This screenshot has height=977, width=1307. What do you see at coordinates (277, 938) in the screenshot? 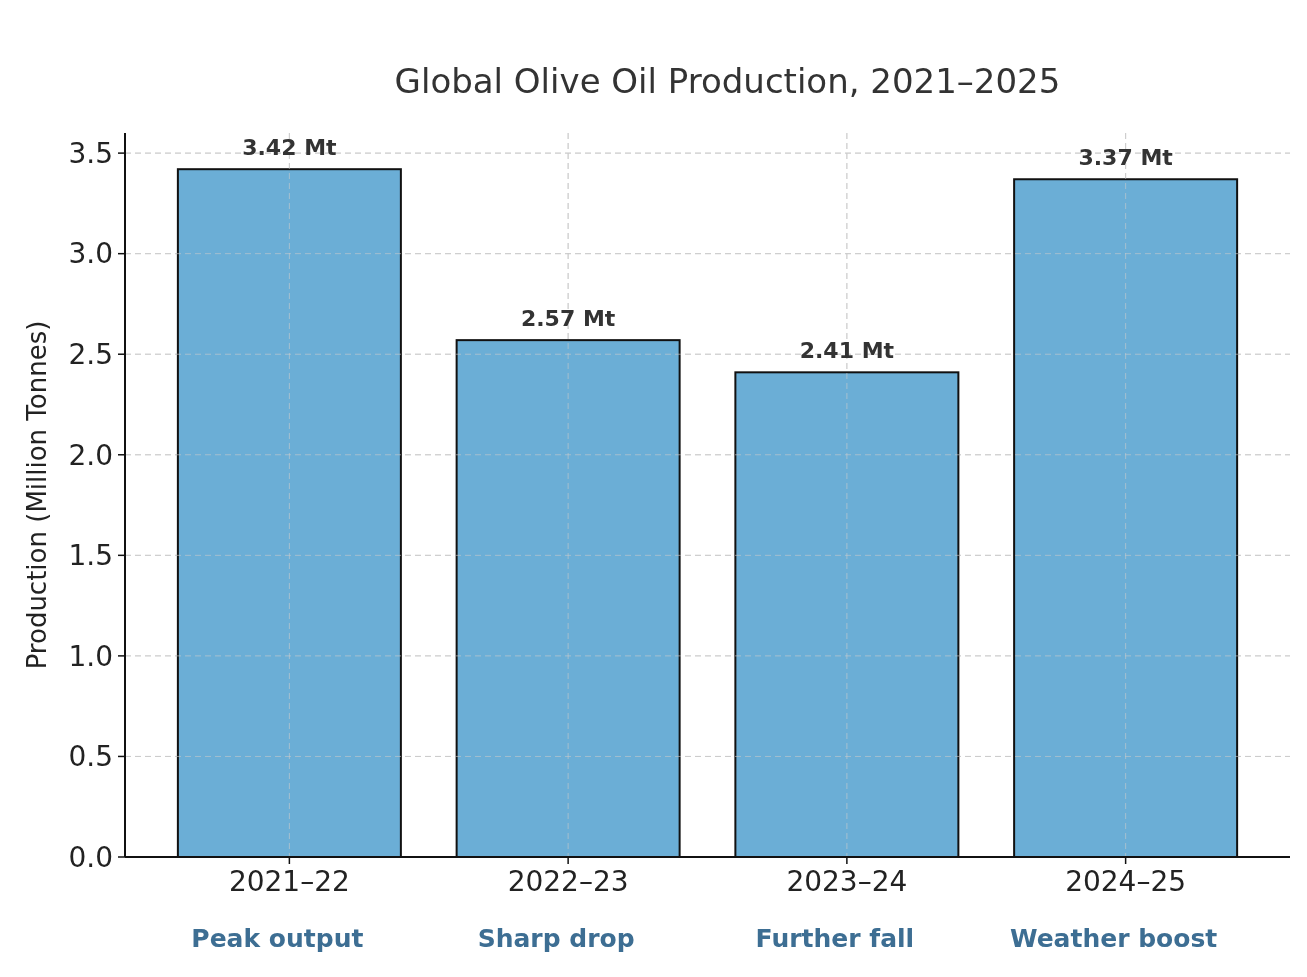
I see `text: Peak output` at bounding box center [277, 938].